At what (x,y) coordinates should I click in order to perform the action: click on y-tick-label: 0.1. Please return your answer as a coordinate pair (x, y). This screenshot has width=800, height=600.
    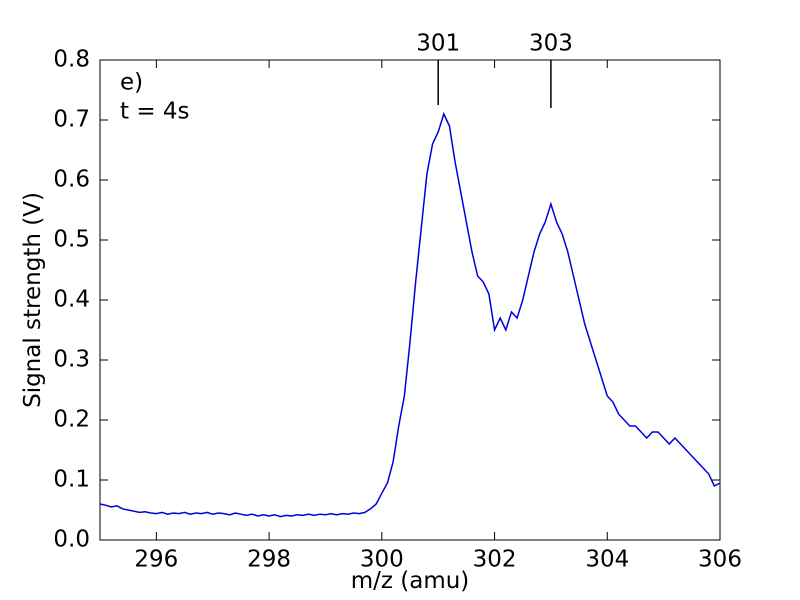
    Looking at the image, I should click on (71, 480).